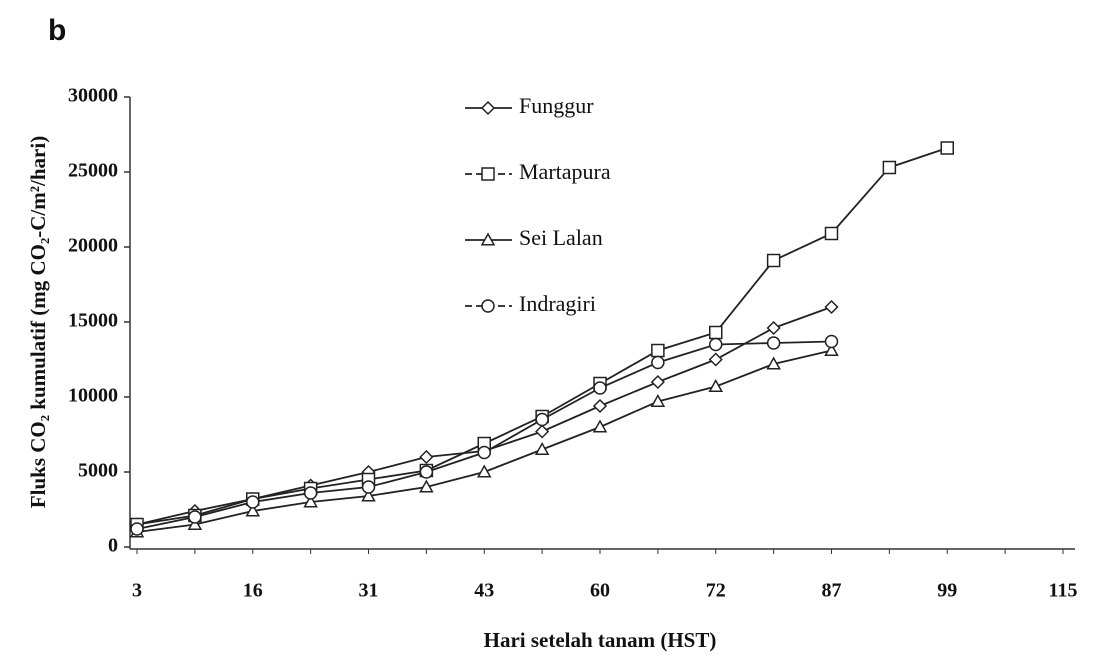 Image resolution: width=1094 pixels, height=664 pixels. What do you see at coordinates (93, 396) in the screenshot?
I see `y-tick-label: 10000` at bounding box center [93, 396].